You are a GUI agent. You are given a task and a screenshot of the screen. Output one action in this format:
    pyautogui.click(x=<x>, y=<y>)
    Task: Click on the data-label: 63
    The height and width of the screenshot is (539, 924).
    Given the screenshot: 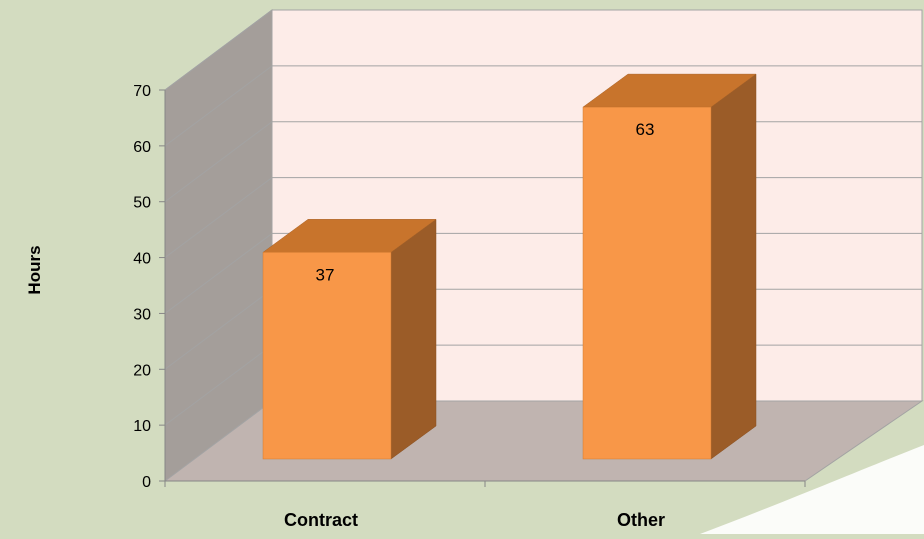 What is the action you would take?
    pyautogui.click(x=645, y=129)
    